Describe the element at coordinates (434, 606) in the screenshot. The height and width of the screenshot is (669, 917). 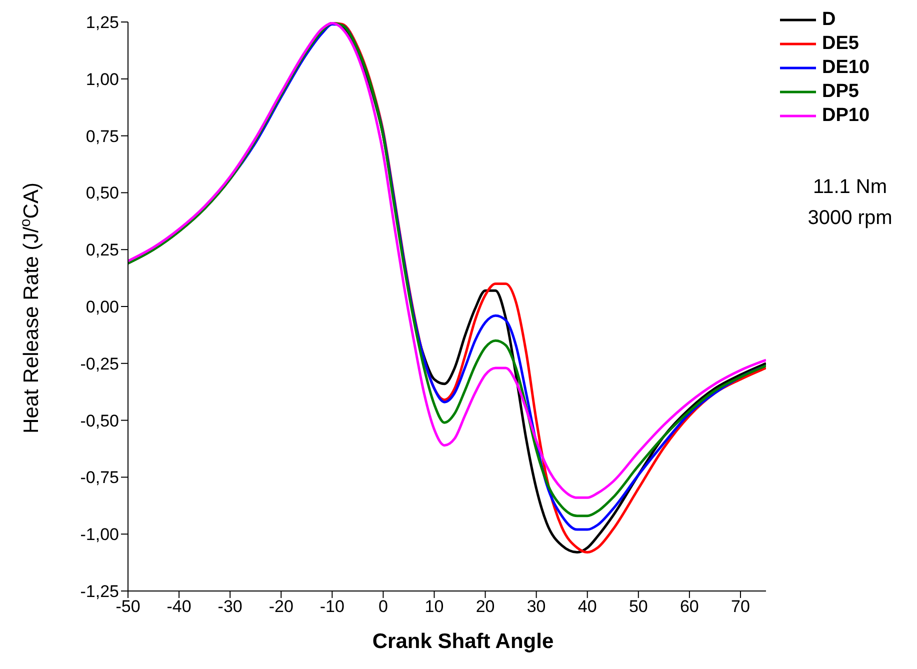
I see `x-tick-label: 10` at that location.